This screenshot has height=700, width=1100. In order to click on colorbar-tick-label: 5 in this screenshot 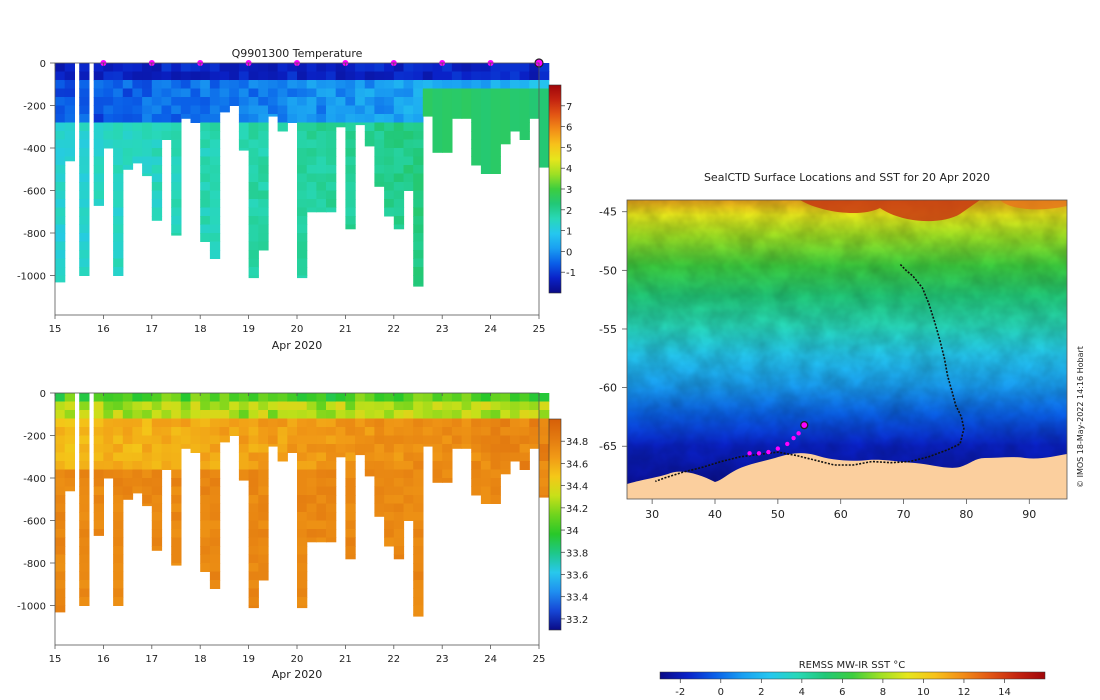, I will do `click(569, 148)`.